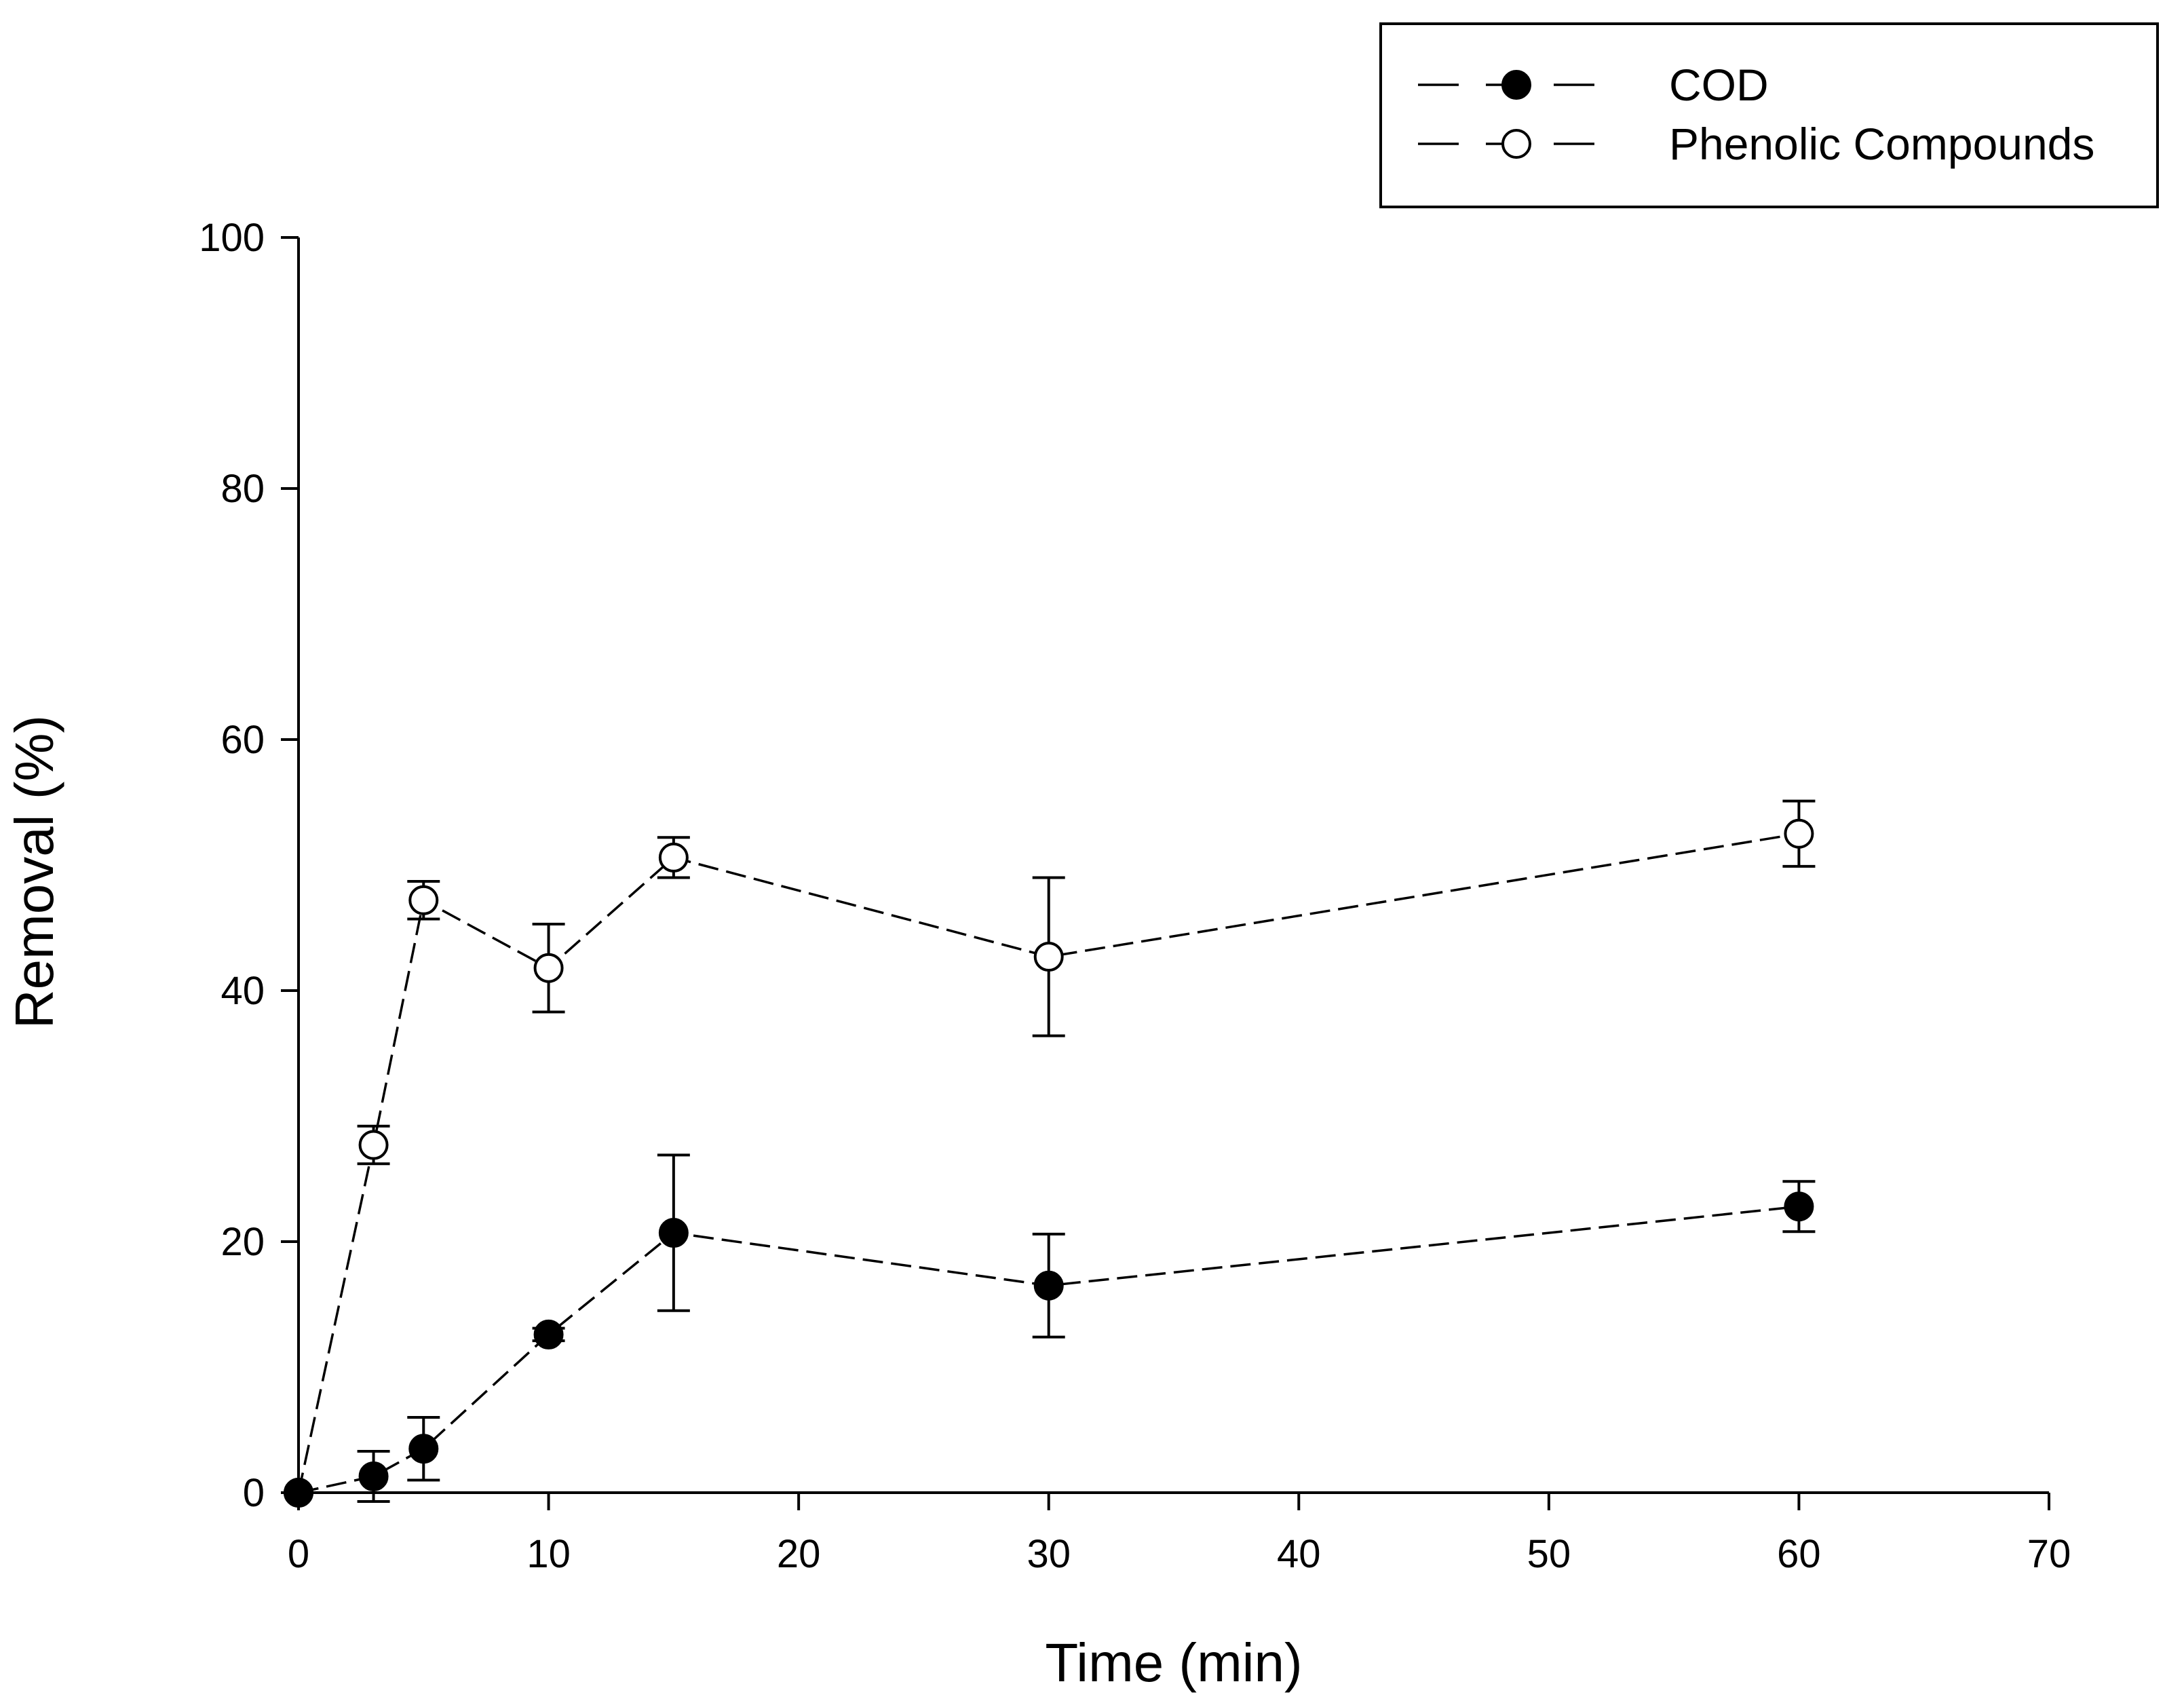  I want to click on legend-entry: COD, so click(1593, 85).